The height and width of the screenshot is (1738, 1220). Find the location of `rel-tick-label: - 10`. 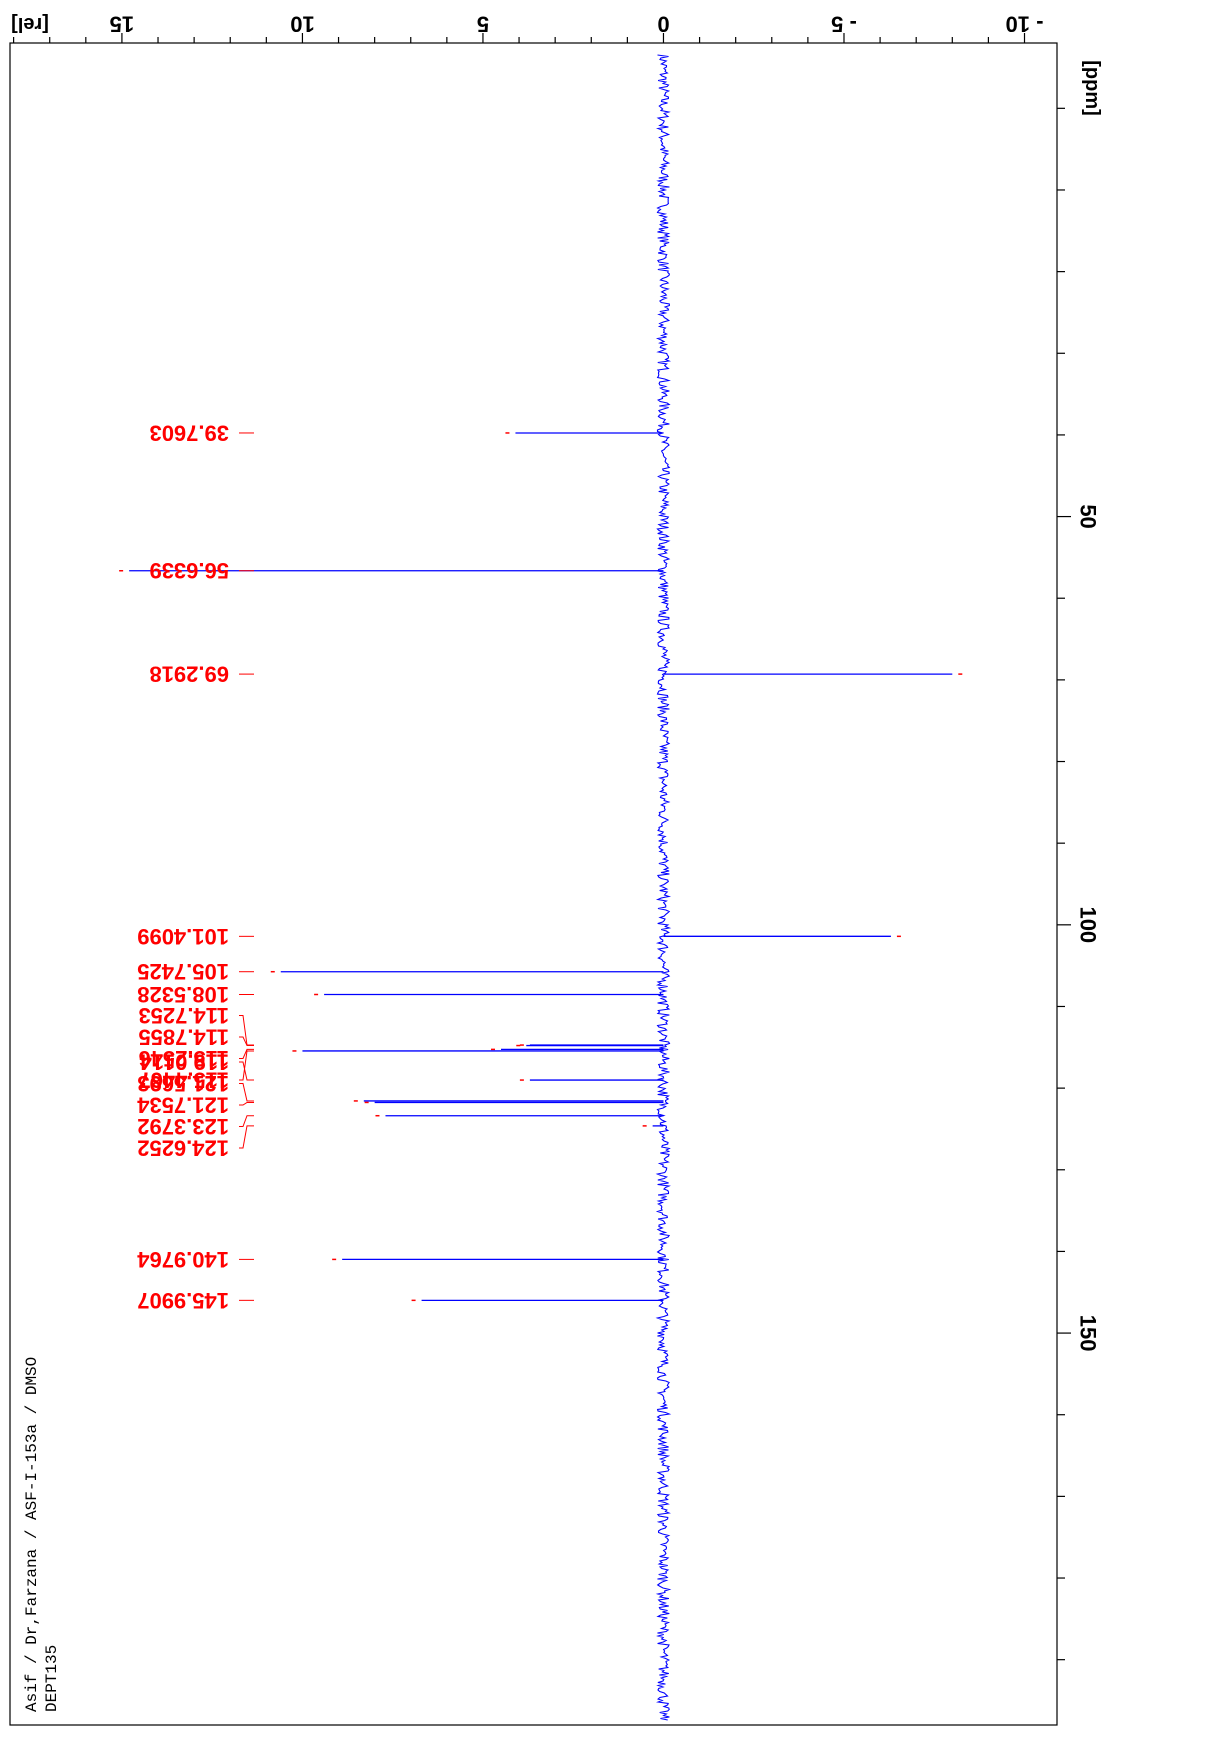

rel-tick-label: - 10 is located at coordinates (1025, 24).